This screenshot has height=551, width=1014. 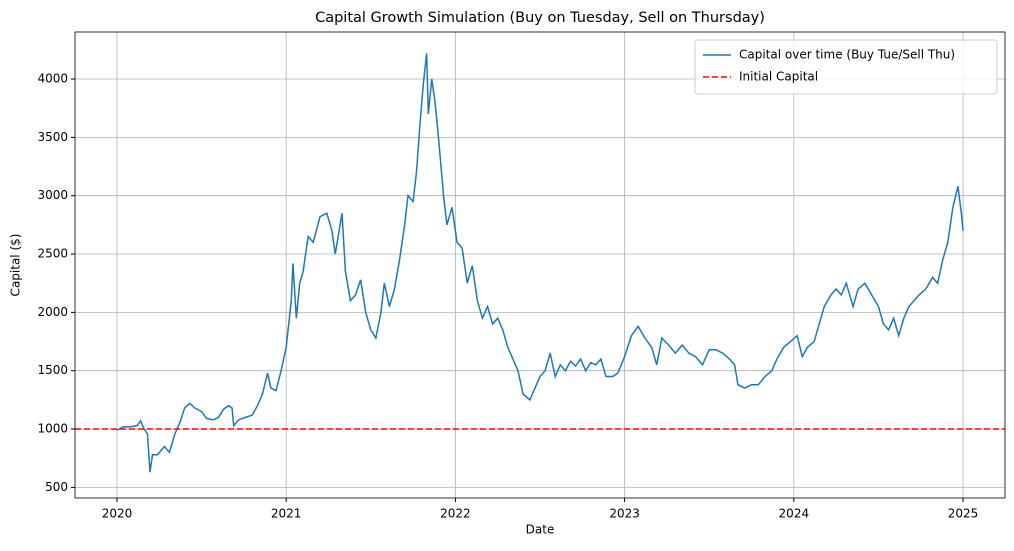 I want to click on y-tick-label: 2500, so click(x=52, y=254).